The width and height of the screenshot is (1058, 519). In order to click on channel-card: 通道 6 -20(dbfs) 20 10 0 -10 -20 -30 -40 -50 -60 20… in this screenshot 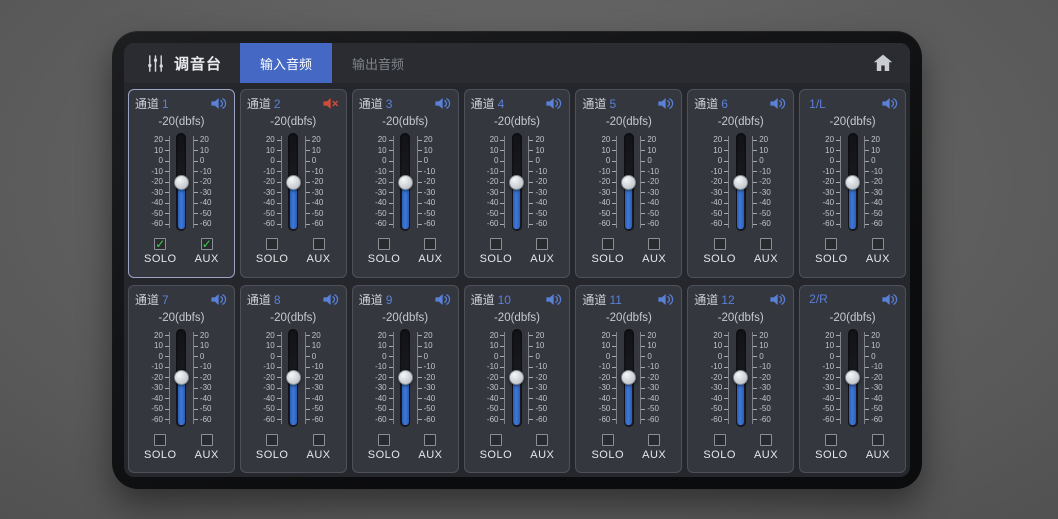, I will do `click(741, 183)`.